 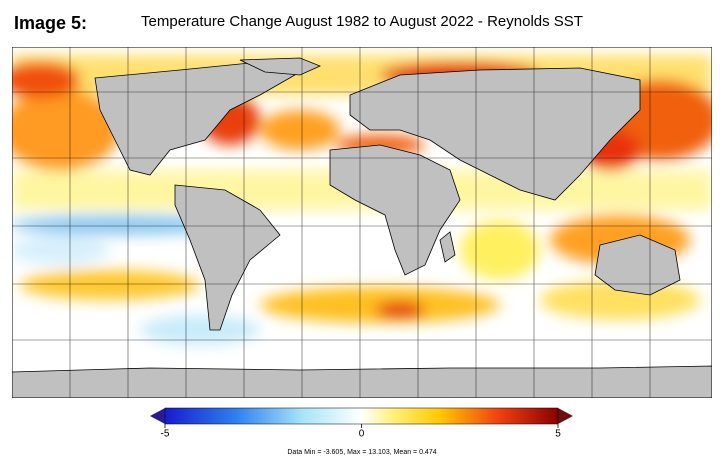 What do you see at coordinates (558, 434) in the screenshot?
I see `colorbar-tick-label: 5` at bounding box center [558, 434].